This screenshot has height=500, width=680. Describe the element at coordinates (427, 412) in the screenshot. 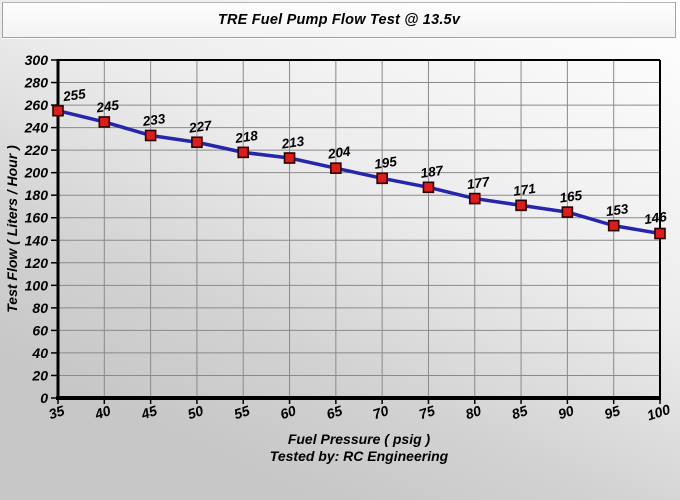

I see `x-tick-label: 75` at that location.